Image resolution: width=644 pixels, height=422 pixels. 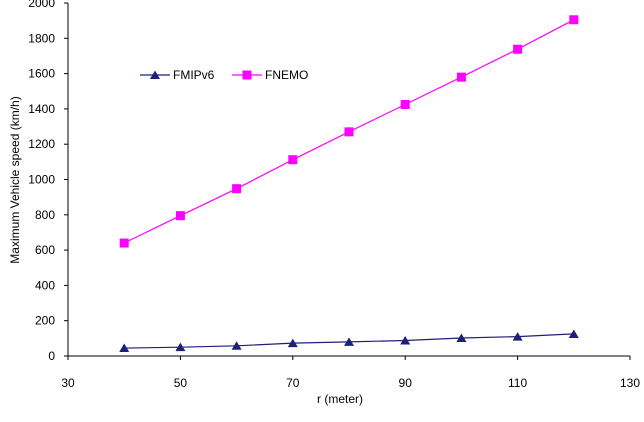 I want to click on y-tick-label: 1200, so click(x=41, y=144).